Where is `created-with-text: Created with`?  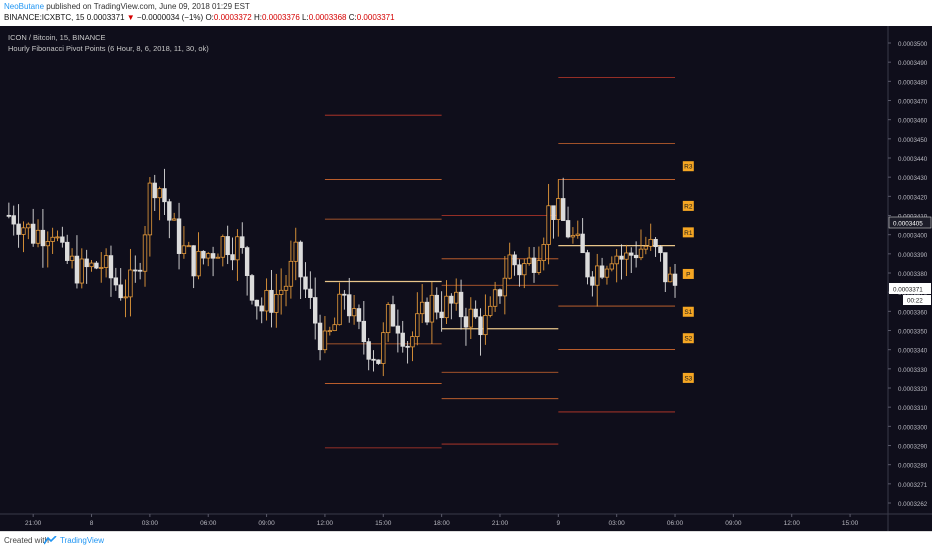 created-with-text: Created with is located at coordinates (26, 540).